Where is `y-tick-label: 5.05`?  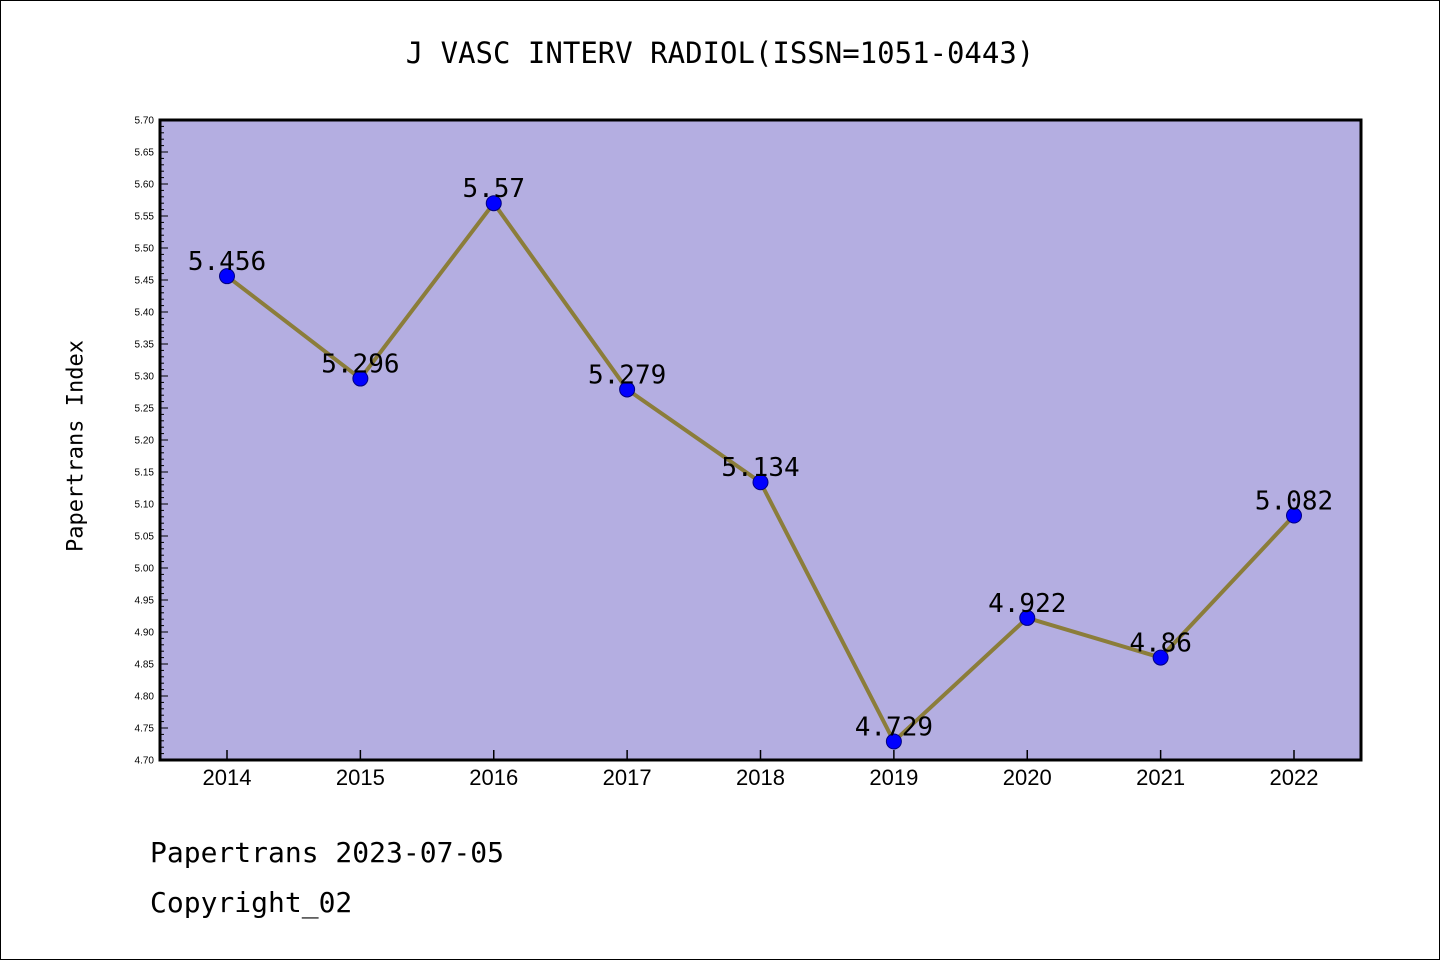 y-tick-label: 5.05 is located at coordinates (145, 537).